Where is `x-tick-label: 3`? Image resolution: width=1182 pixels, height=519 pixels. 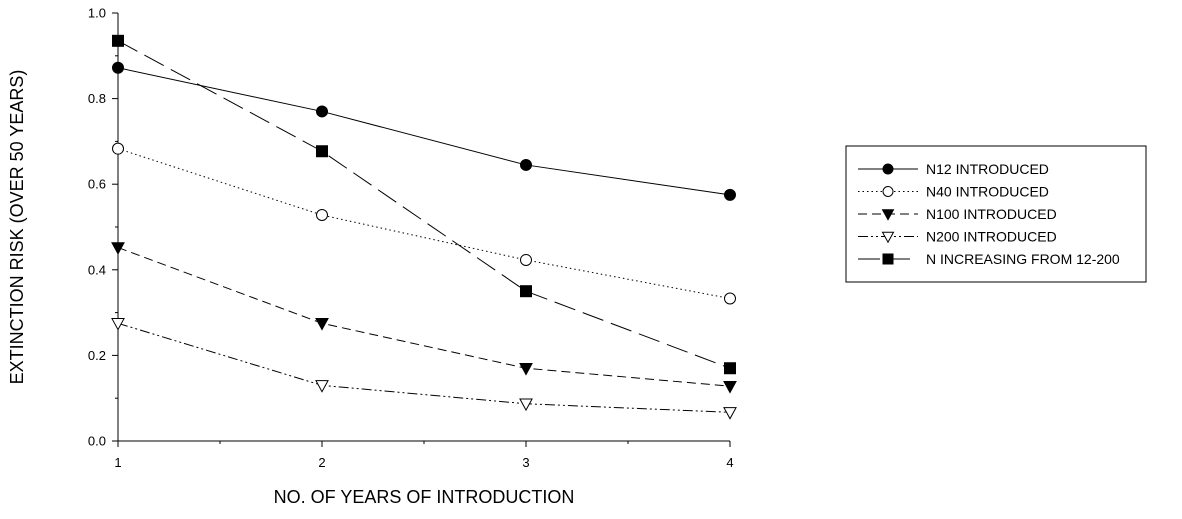 x-tick-label: 3 is located at coordinates (525, 462).